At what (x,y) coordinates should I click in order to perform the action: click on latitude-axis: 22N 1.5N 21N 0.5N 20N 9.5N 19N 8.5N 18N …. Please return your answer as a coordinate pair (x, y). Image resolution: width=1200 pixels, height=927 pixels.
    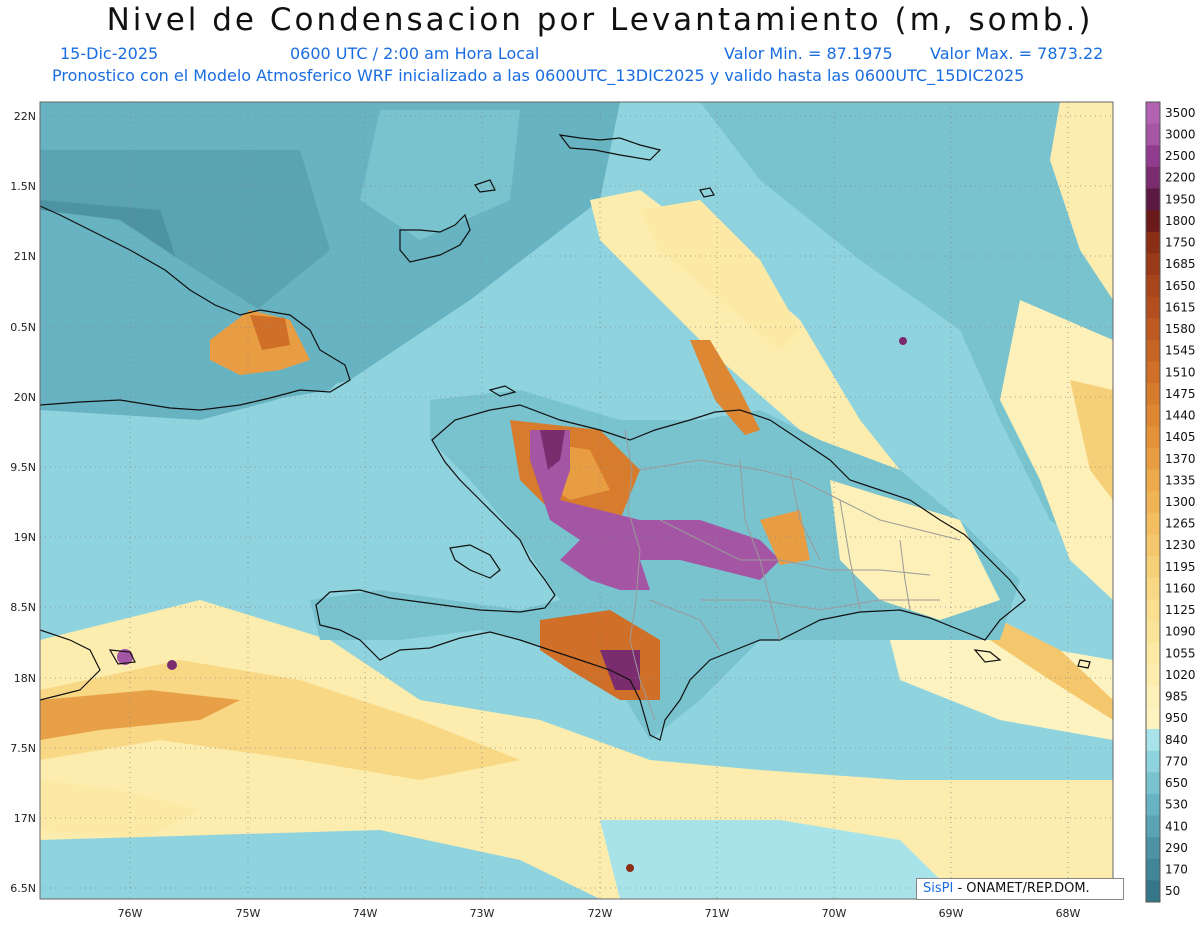
    Looking at the image, I should click on (23, 502).